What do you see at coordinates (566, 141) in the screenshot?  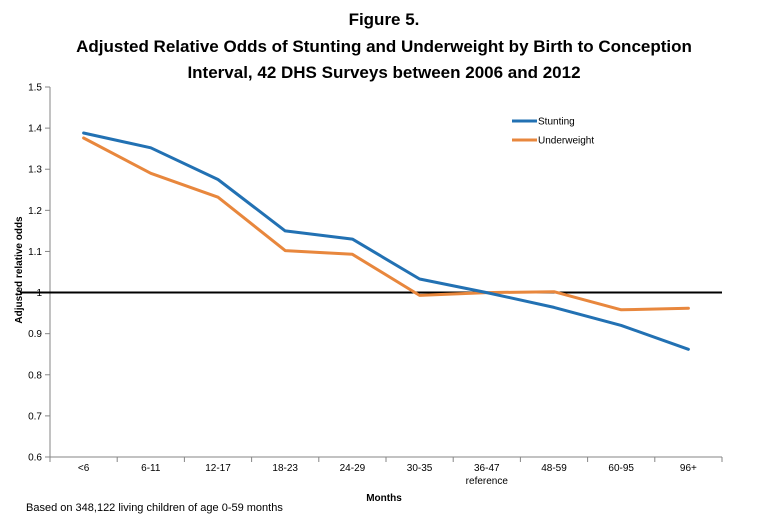 I see `legend-label-underweight: Underweight` at bounding box center [566, 141].